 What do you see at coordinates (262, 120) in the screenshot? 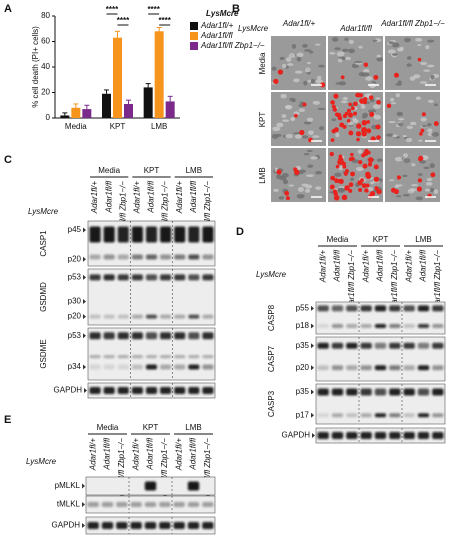
I see `row-label: KPT` at bounding box center [262, 120].